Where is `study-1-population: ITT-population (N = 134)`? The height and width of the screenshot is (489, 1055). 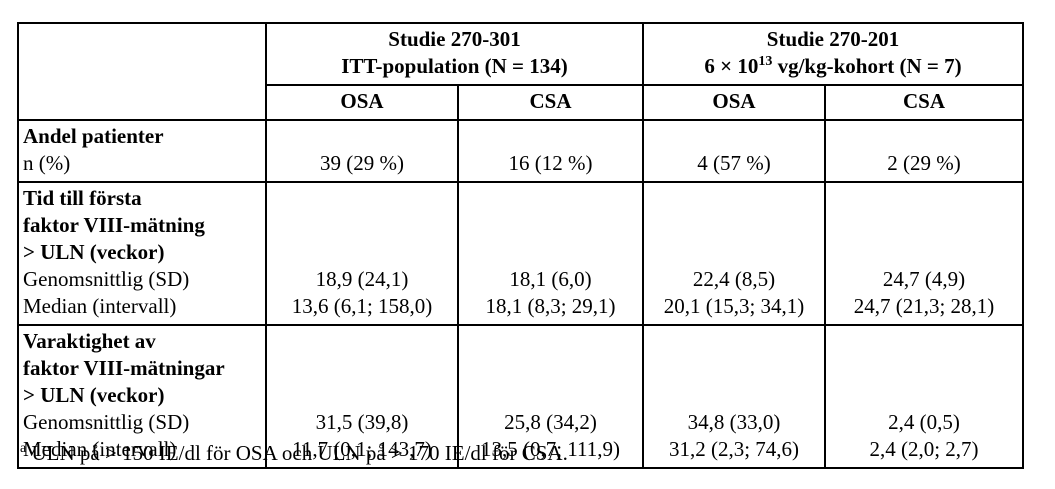
study-1-population: ITT-population (N = 134) is located at coordinates (454, 66).